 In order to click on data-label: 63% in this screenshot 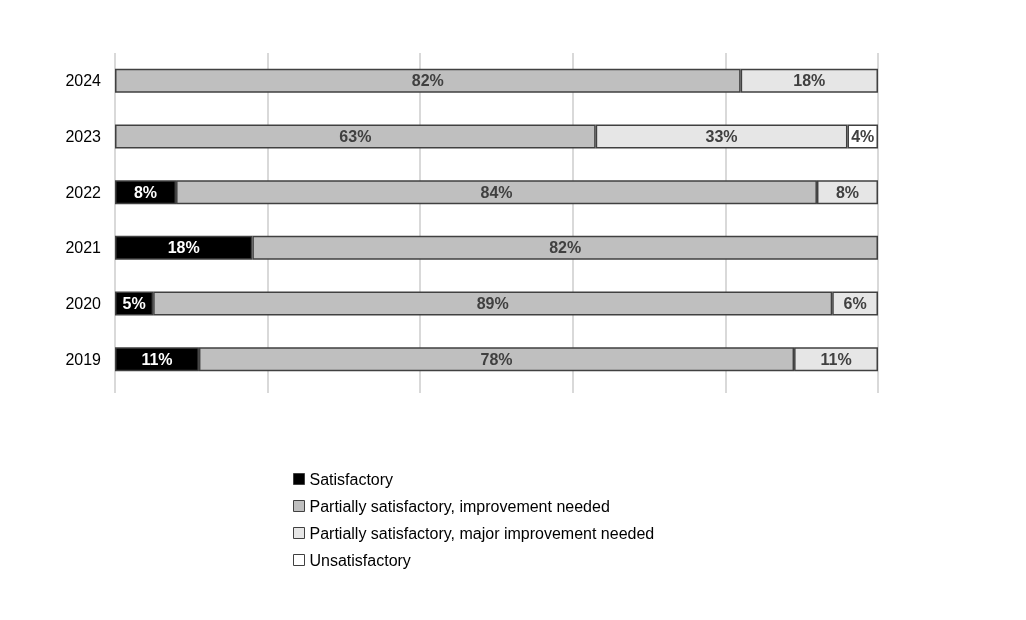, I will do `click(355, 136)`.